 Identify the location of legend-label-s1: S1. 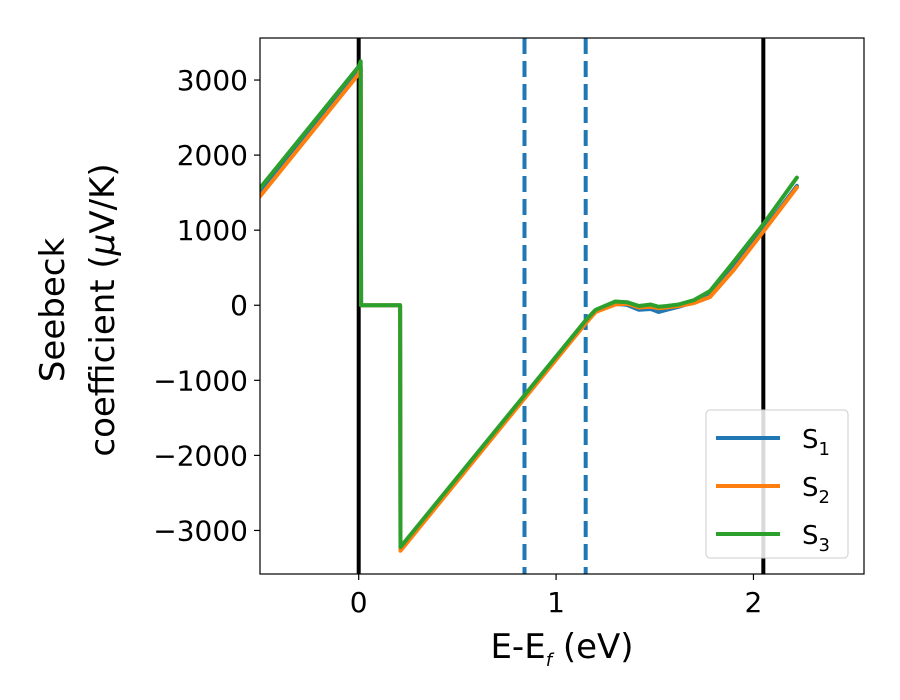
(816, 442).